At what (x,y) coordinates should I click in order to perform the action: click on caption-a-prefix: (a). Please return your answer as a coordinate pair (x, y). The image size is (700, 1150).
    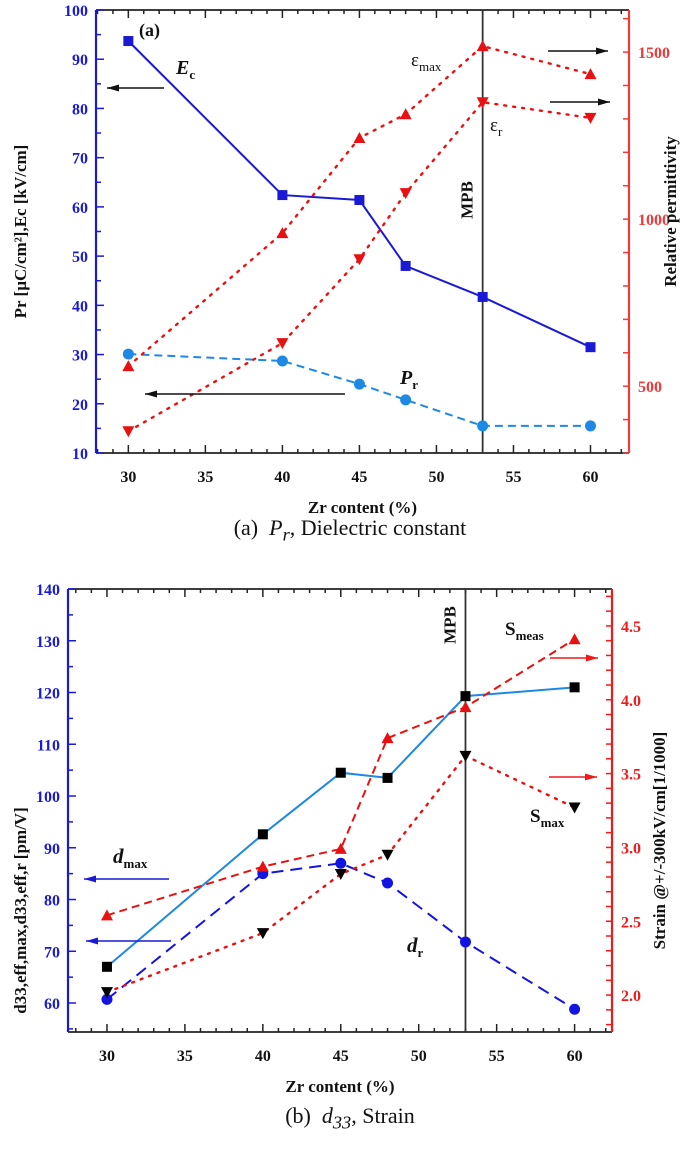
    Looking at the image, I should click on (246, 527).